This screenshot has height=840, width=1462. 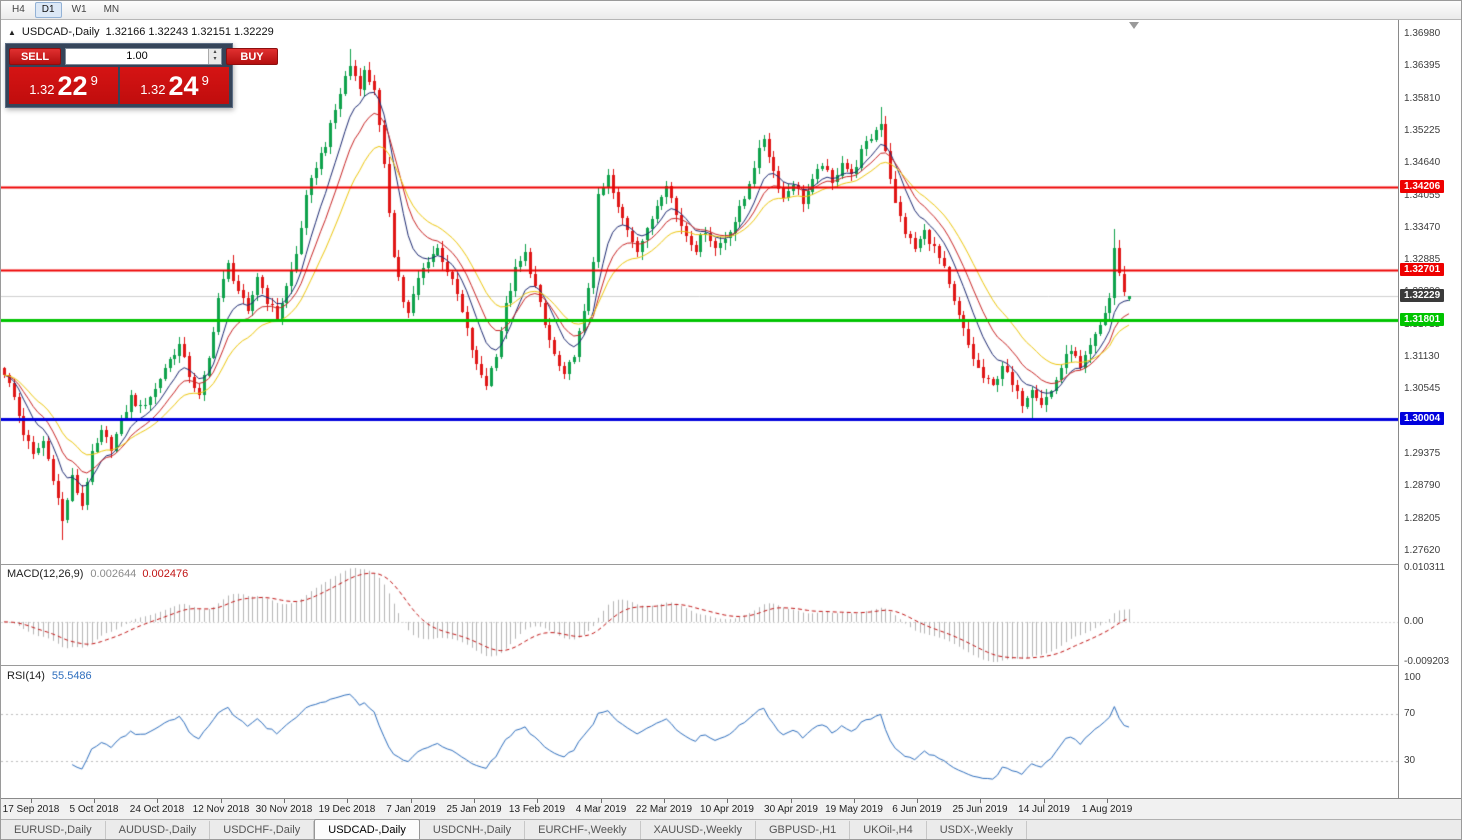 I want to click on date-label: 6 Jun 2019, so click(x=917, y=809).